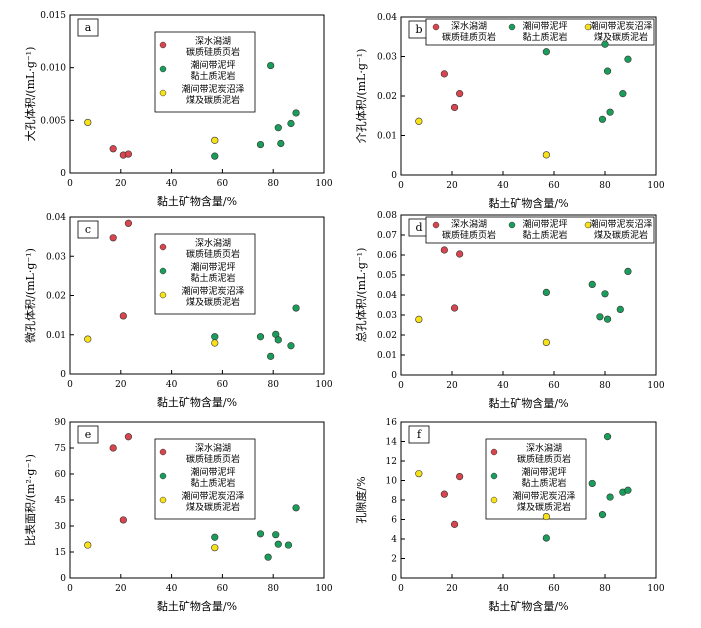 The height and width of the screenshot is (628, 701). I want to click on panel-label: c, so click(88, 229).